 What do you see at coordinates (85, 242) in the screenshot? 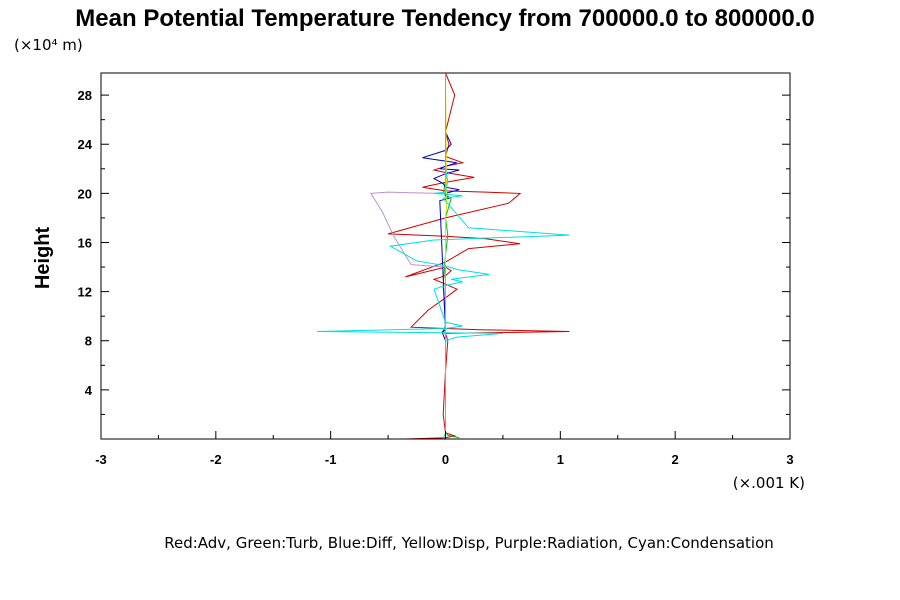
I see `y-tick-label: 16` at bounding box center [85, 242].